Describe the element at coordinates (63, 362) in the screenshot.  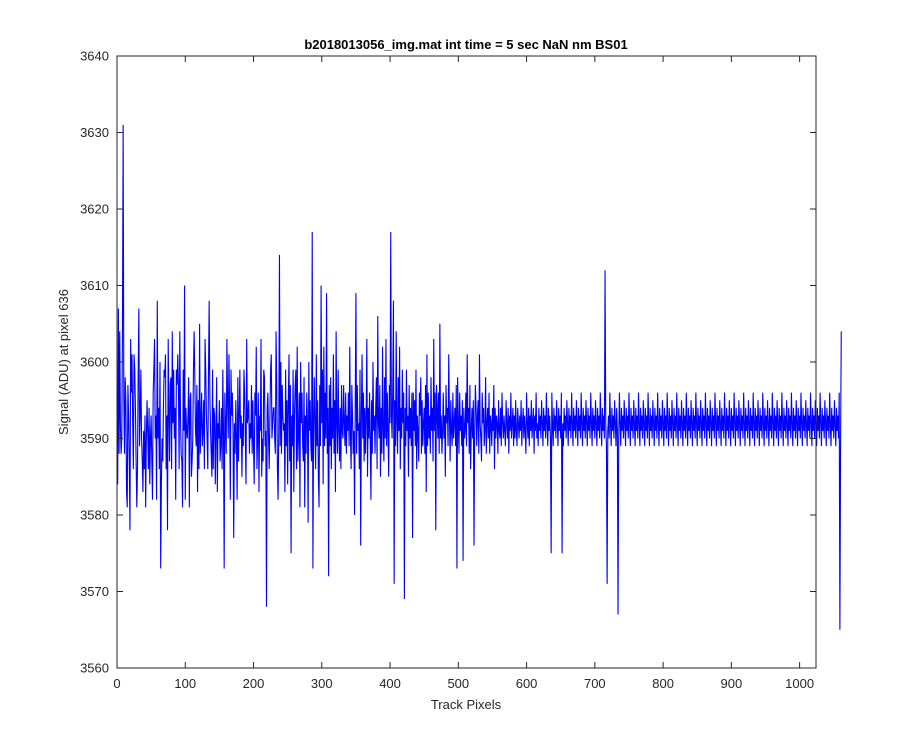
I see `y-axis-label: Signal (ADU) at pixel 636` at that location.